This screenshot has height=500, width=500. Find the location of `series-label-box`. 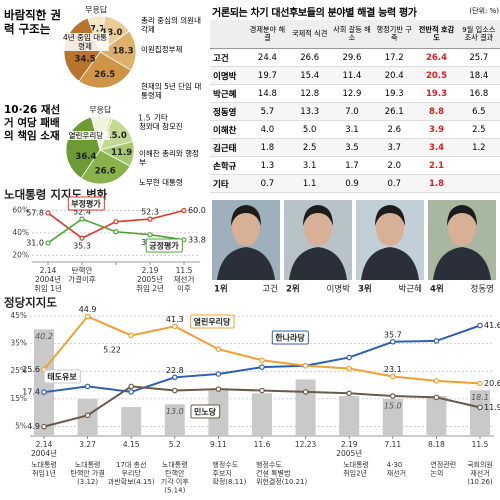

series-label-box is located at coordinates (86, 203).